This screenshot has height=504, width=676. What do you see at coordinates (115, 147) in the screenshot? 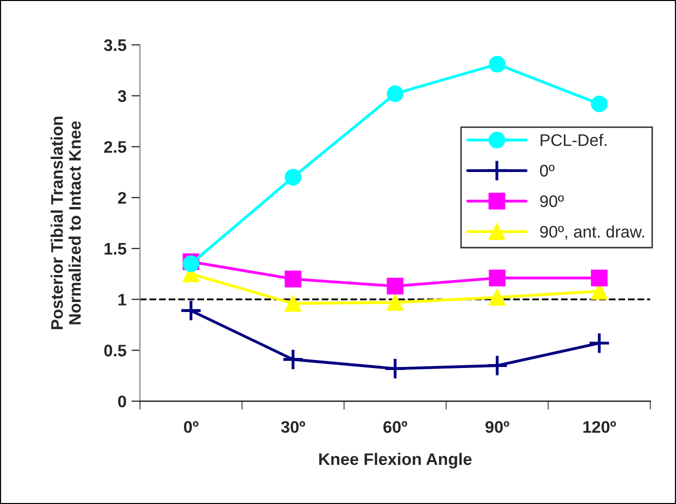
I see `y-tick-label: 2.5` at bounding box center [115, 147].